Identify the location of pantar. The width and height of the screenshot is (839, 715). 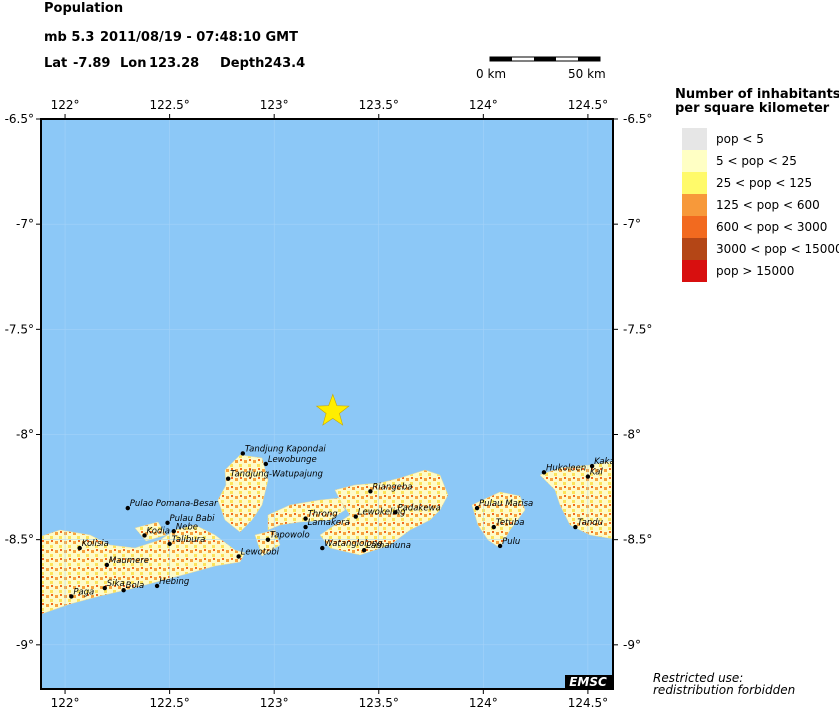
(498, 520).